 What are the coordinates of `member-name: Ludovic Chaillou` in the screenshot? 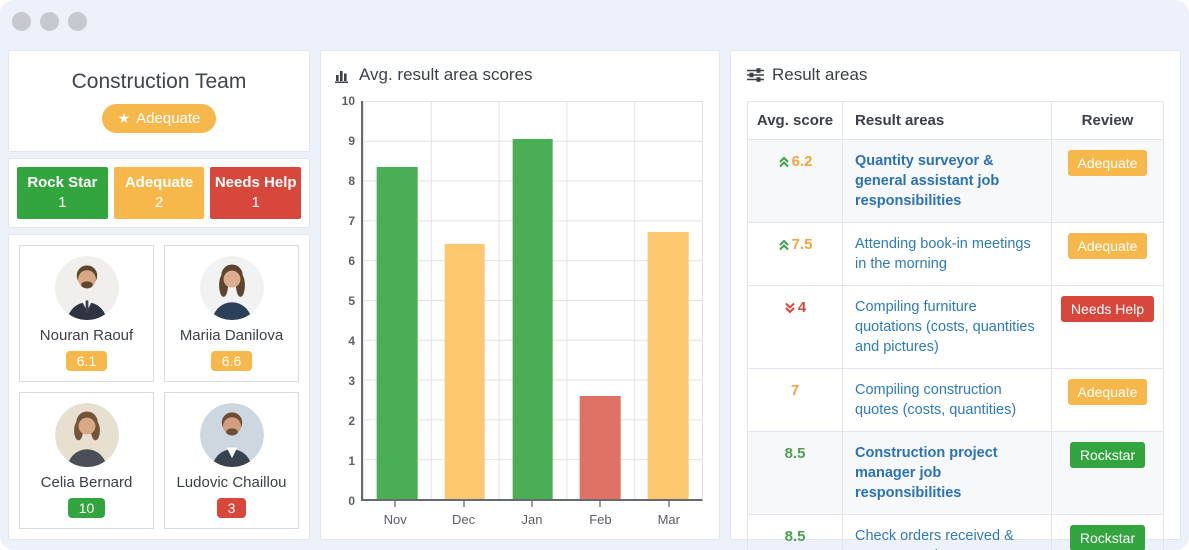 It's located at (231, 482).